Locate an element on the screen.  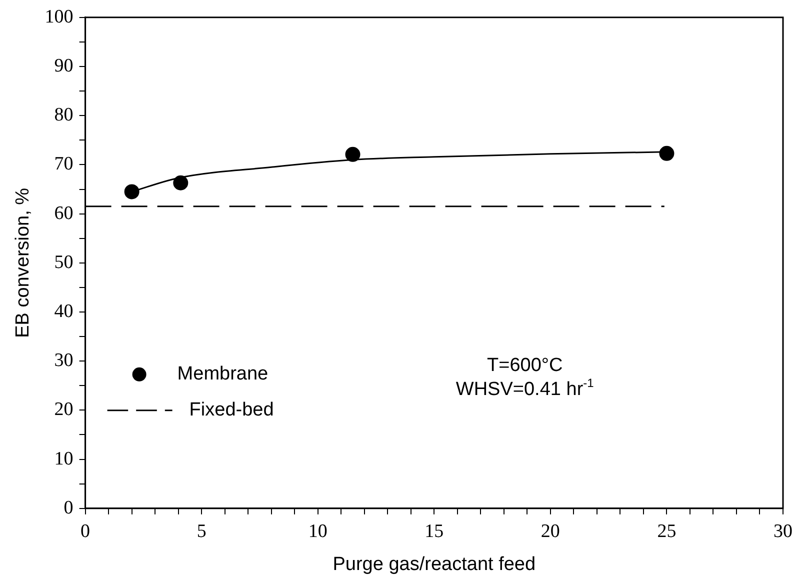
x-axis-title: Purge gas/reactant feed is located at coordinates (434, 564).